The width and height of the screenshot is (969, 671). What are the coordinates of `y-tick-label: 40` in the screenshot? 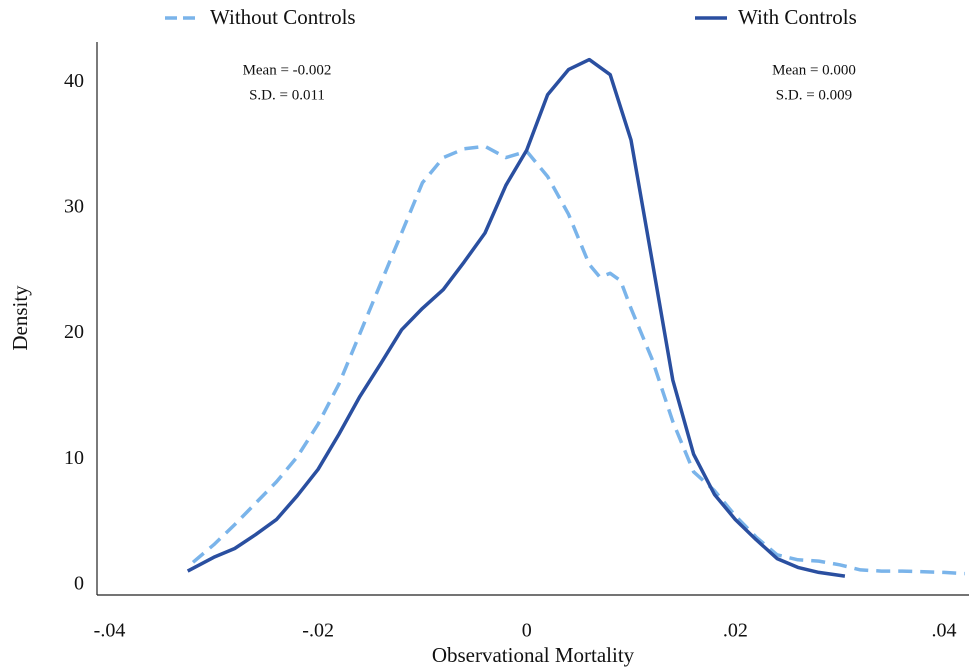 It's located at (74, 81).